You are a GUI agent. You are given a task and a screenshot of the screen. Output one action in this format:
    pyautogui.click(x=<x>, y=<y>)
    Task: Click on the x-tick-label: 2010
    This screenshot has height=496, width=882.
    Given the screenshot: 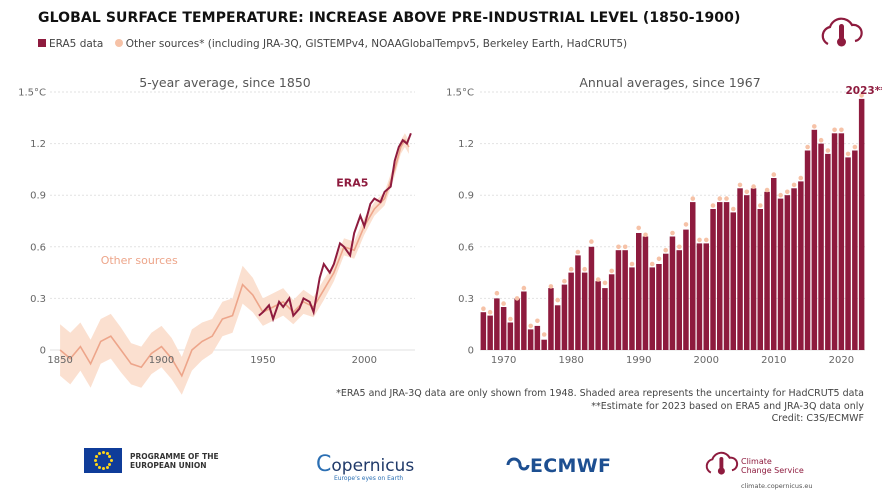 What is the action you would take?
    pyautogui.click(x=773, y=360)
    